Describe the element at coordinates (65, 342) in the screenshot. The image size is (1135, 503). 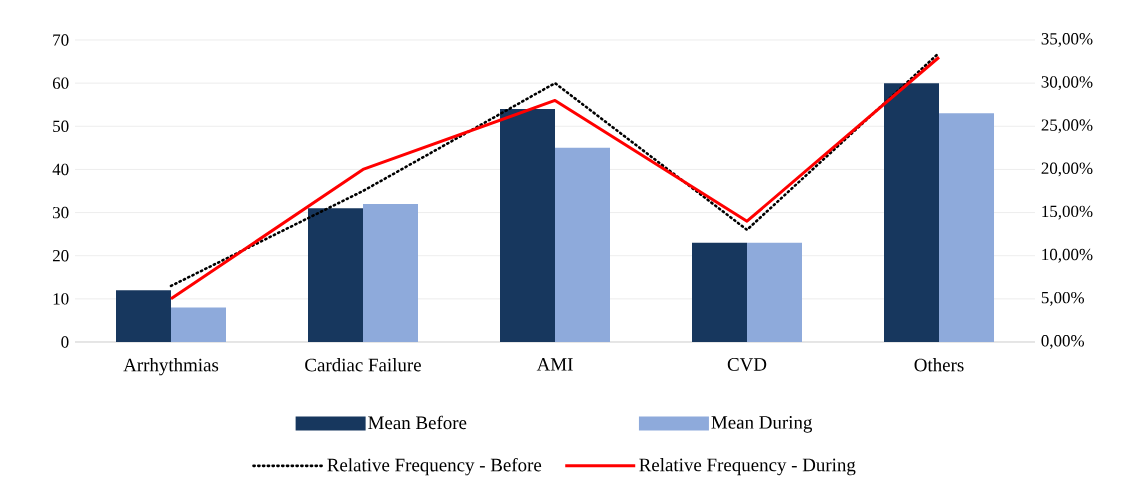
I see `y-tick-label: 0` at that location.